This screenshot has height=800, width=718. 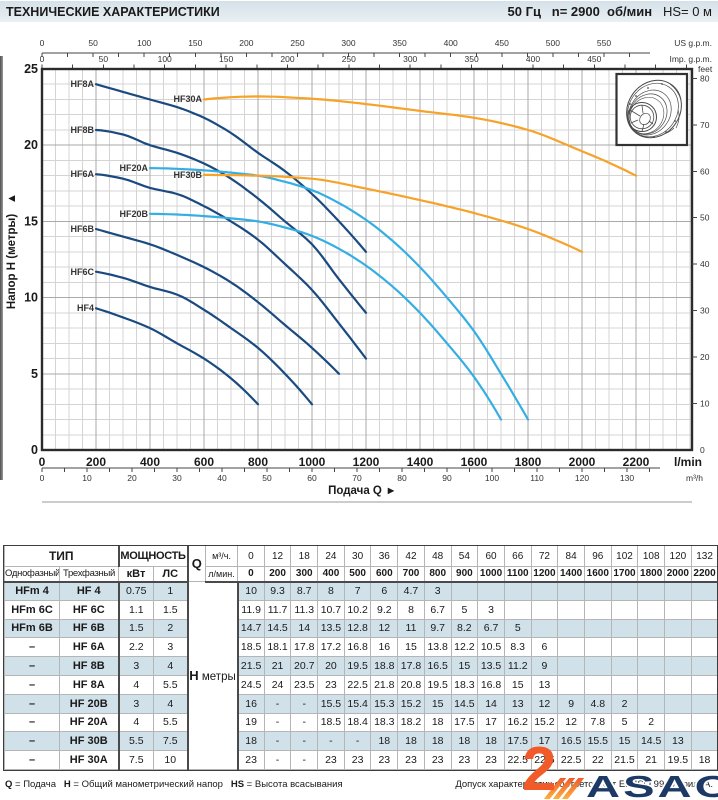 What do you see at coordinates (688, 462) in the screenshot?
I see `svg-text: l/min` at bounding box center [688, 462].